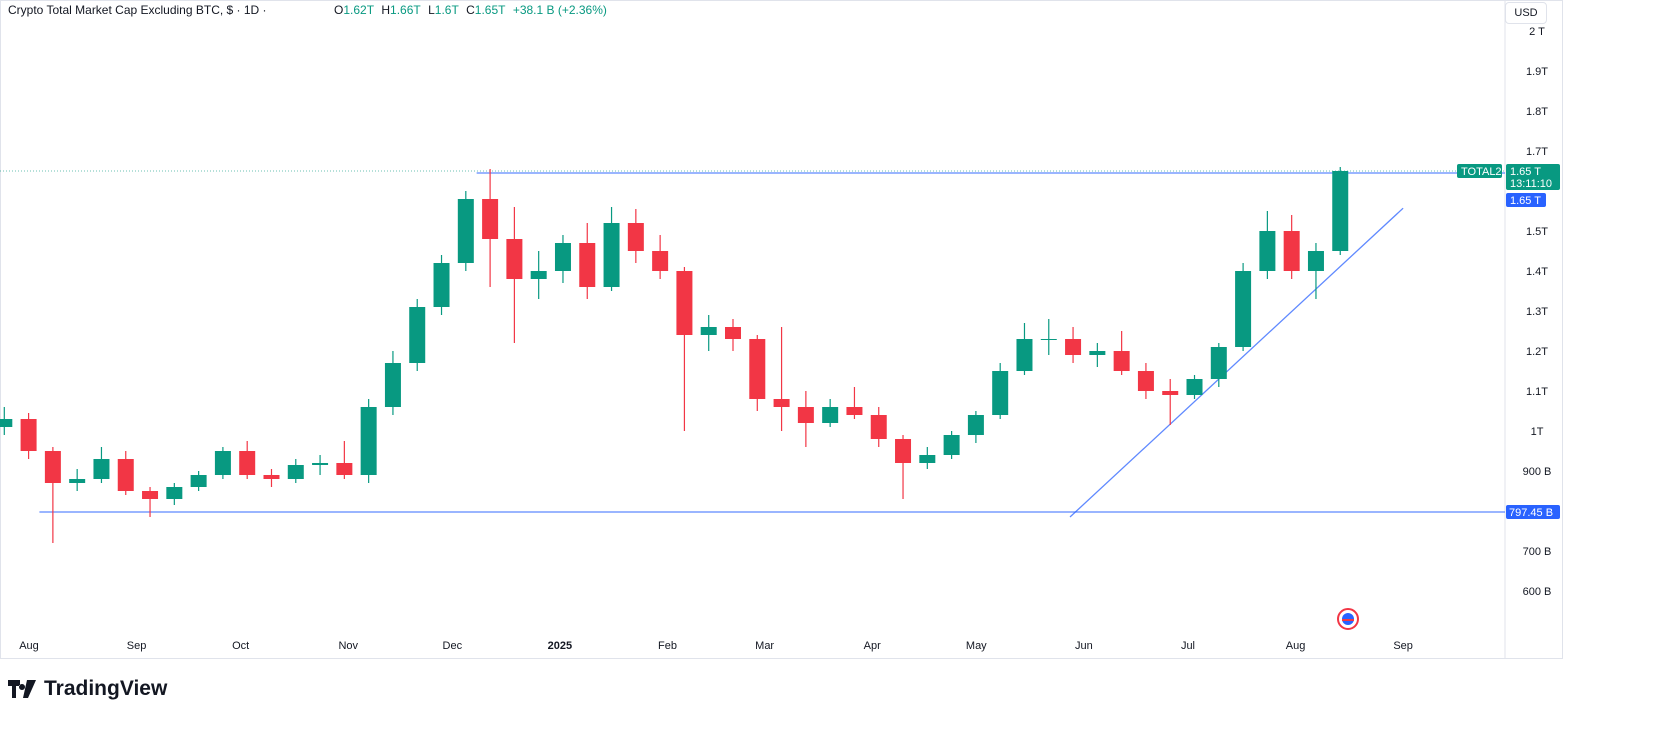 This screenshot has height=753, width=1676. I want to click on us-events-flag-icon, so click(1348, 619).